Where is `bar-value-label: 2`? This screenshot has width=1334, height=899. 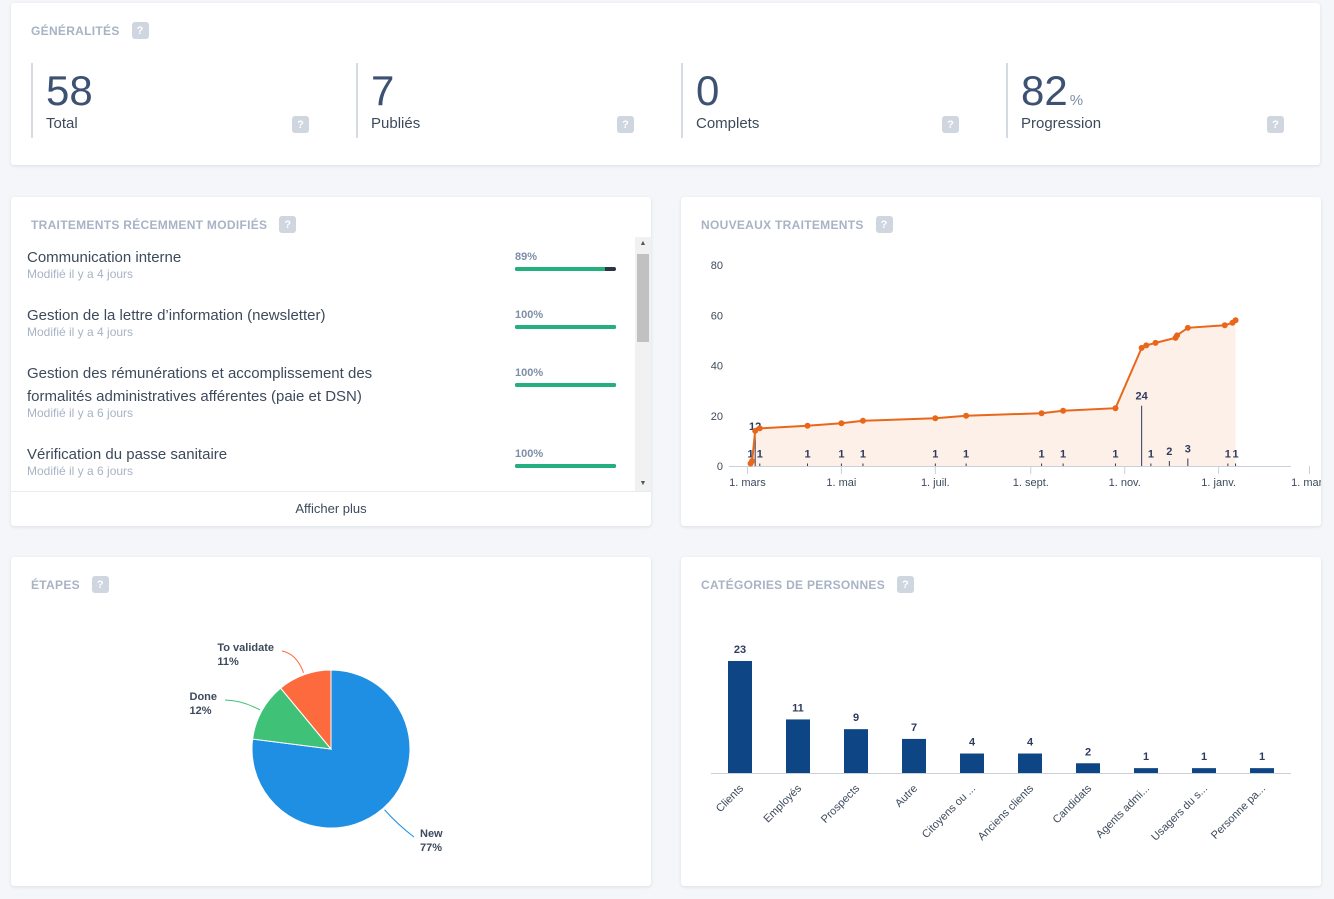 bar-value-label: 2 is located at coordinates (1088, 752).